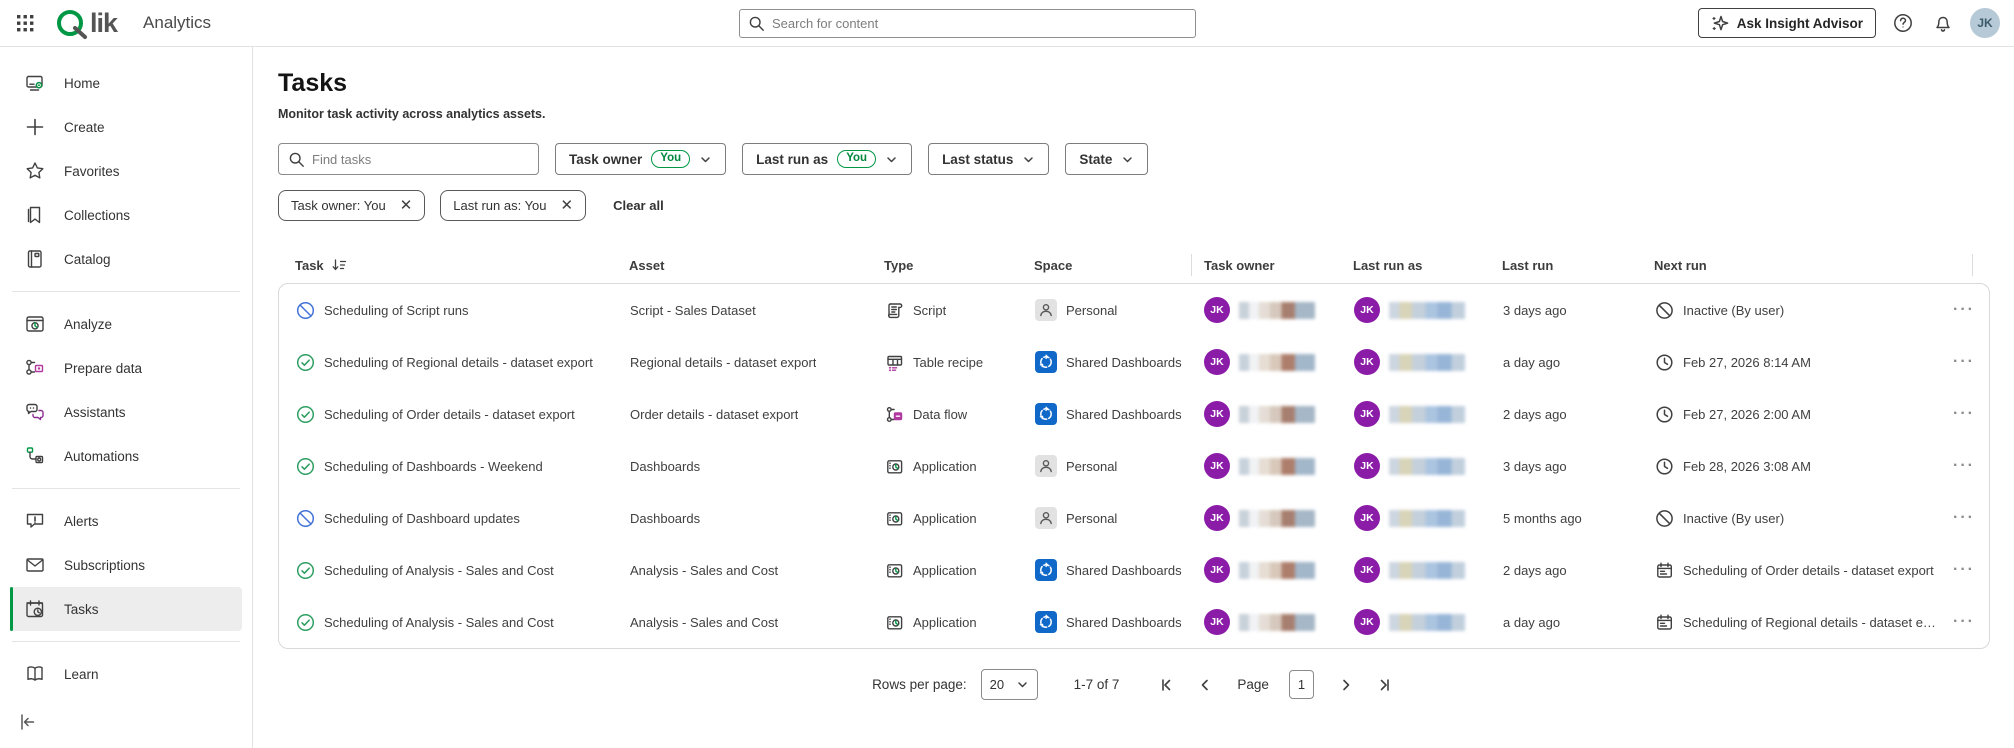 The width and height of the screenshot is (2014, 748). What do you see at coordinates (126, 127) in the screenshot?
I see `sidebar-item-create: Create` at bounding box center [126, 127].